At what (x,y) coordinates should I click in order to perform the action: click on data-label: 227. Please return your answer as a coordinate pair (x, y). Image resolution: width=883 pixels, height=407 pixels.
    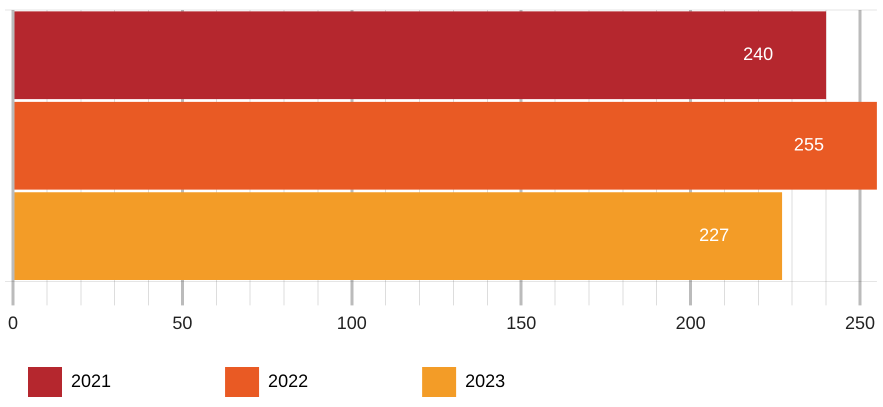
    Looking at the image, I should click on (714, 235).